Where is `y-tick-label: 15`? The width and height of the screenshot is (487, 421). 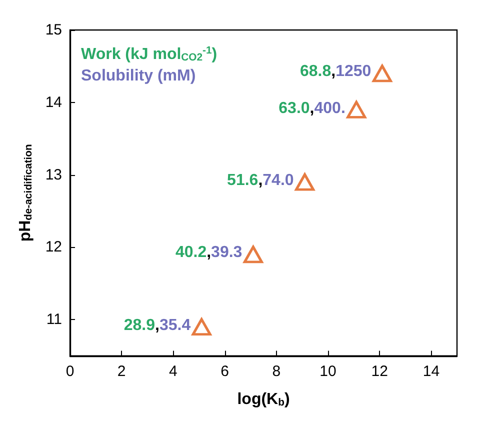 y-tick-label: 15 is located at coordinates (53, 30).